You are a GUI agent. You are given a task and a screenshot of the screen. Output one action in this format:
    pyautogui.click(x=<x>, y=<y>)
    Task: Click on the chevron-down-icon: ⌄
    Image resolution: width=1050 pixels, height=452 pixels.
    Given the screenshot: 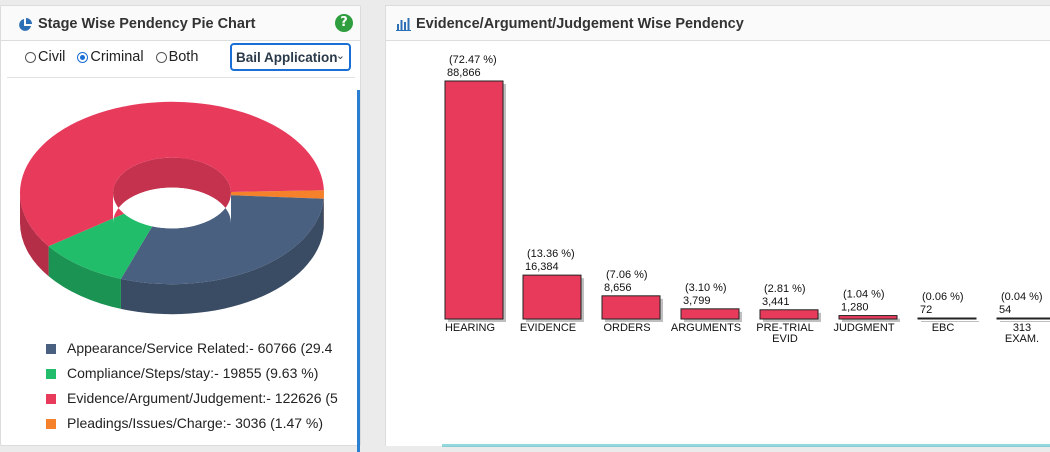 What is the action you would take?
    pyautogui.click(x=340, y=55)
    